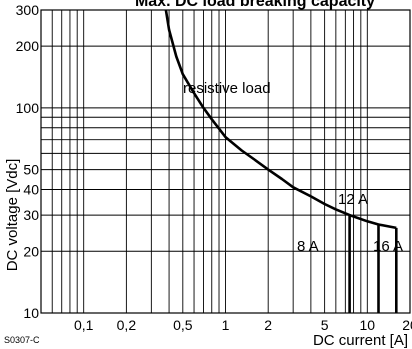  What do you see at coordinates (31, 215) in the screenshot?
I see `y-tick-label: 30` at bounding box center [31, 215].